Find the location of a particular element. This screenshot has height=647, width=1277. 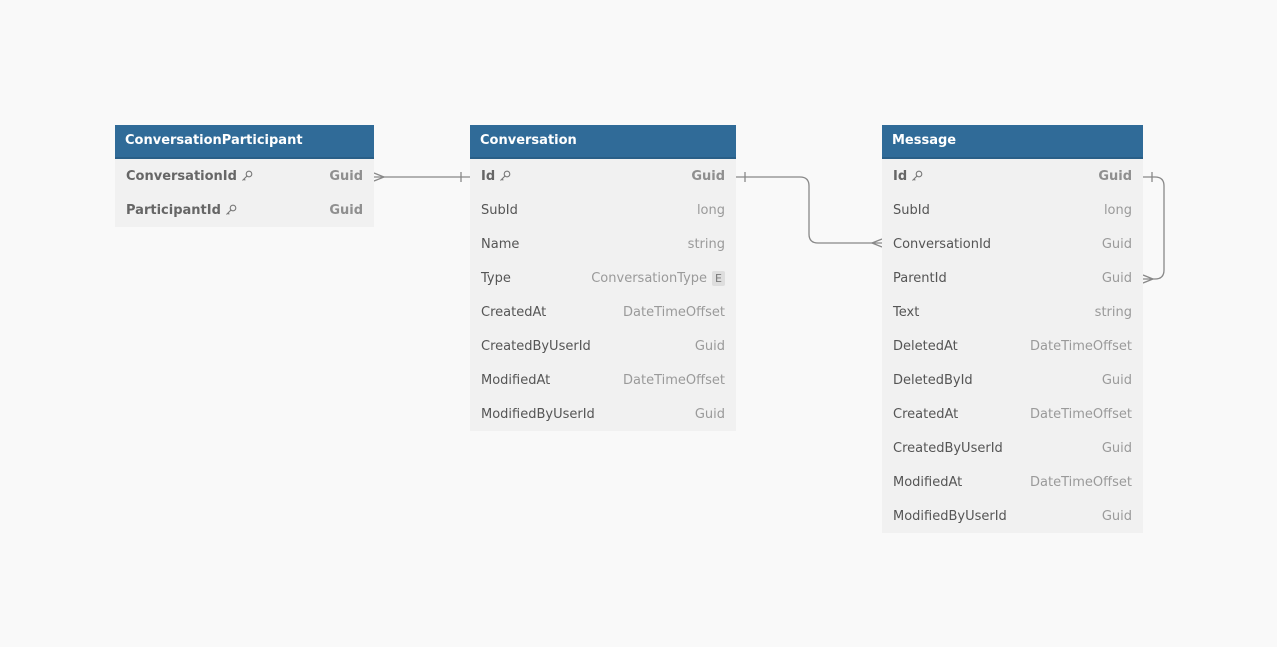

field-type-with-enum: ConversationType E is located at coordinates (658, 278).